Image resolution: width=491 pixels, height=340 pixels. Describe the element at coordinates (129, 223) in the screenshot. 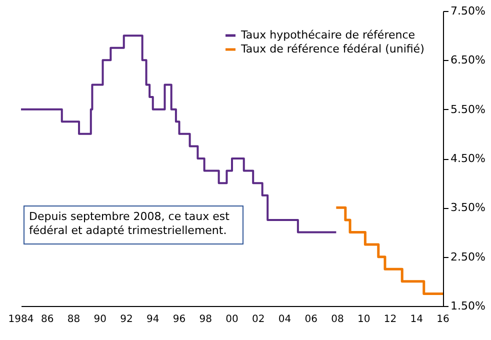

I see `annotation: Depuis septembre 2008, ce taux est fédéral et adapté trimestriellement.` at that location.